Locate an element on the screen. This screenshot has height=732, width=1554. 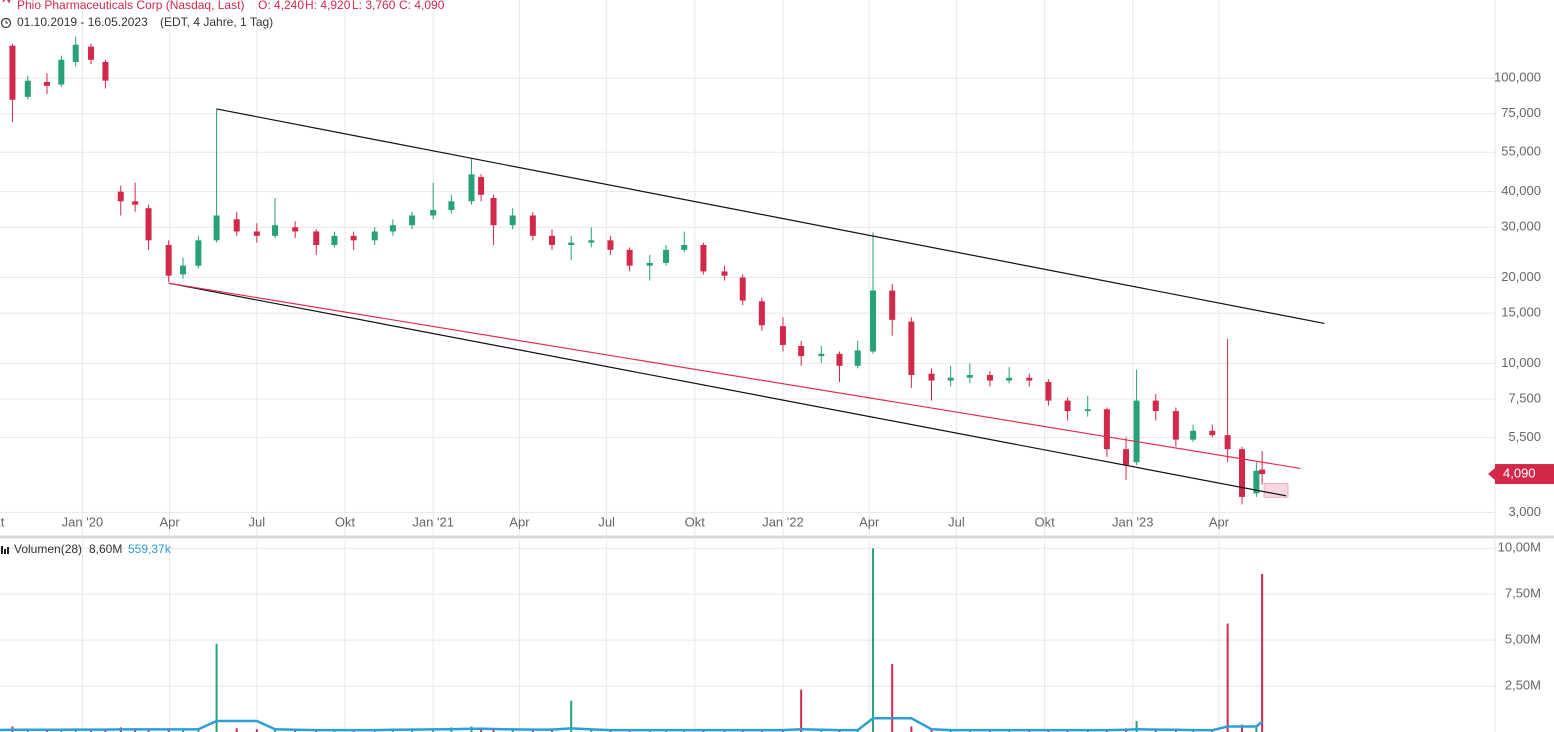
ohlc-label: H: 4,920 is located at coordinates (328, 6).